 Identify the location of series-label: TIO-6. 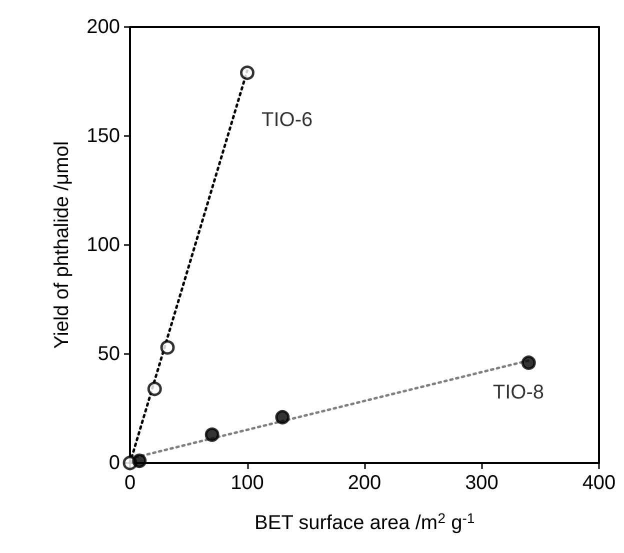
(287, 119).